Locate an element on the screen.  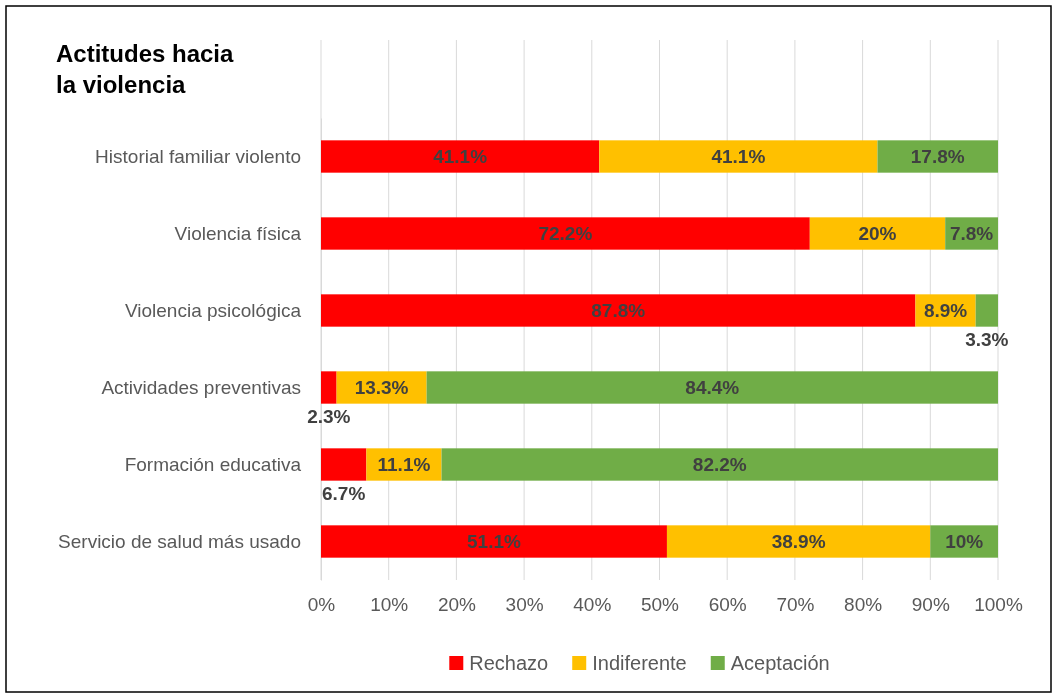
y-tick-label: Violencia psicológica is located at coordinates (213, 310).